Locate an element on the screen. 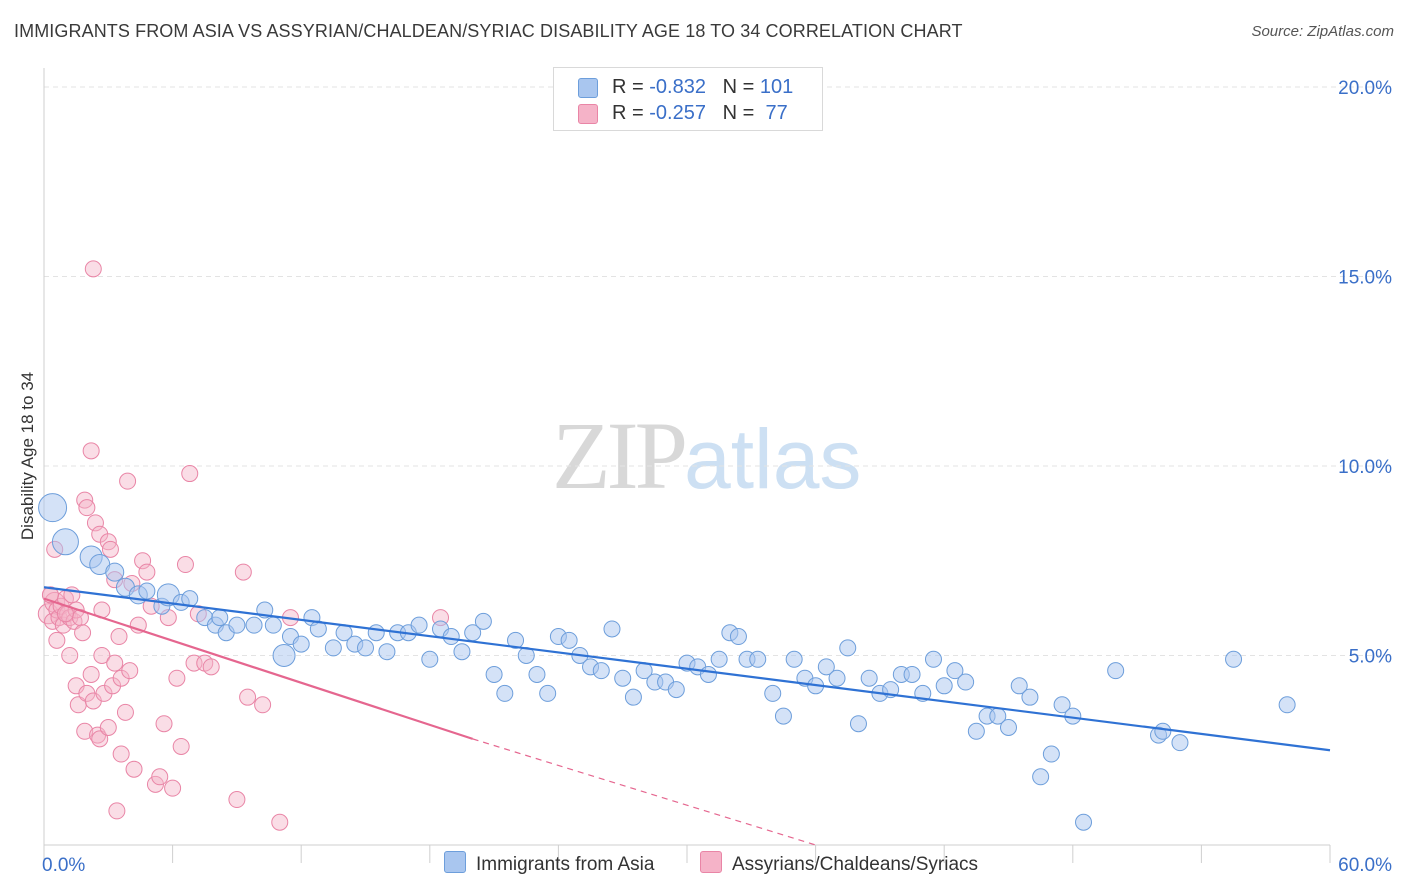 Image resolution: width=1406 pixels, height=892 pixels. watermark-atlas: atlas is located at coordinates (773, 459).